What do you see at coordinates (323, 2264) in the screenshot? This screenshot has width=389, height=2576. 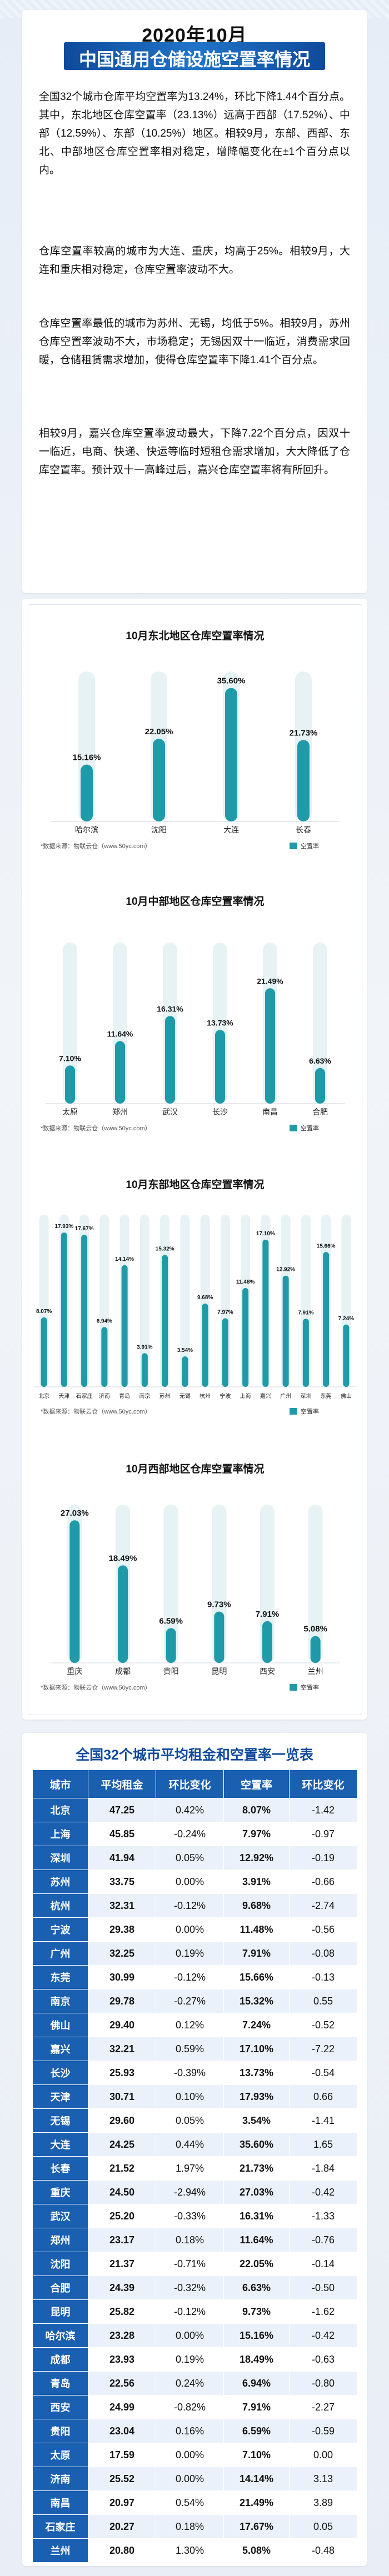 I see `cell-vacancy-change: -0.14` at bounding box center [323, 2264].